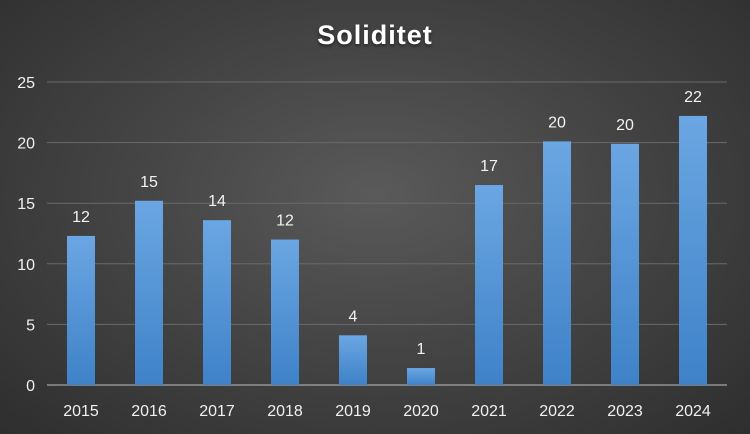 The height and width of the screenshot is (434, 750). What do you see at coordinates (557, 263) in the screenshot?
I see `bar-2022` at bounding box center [557, 263].